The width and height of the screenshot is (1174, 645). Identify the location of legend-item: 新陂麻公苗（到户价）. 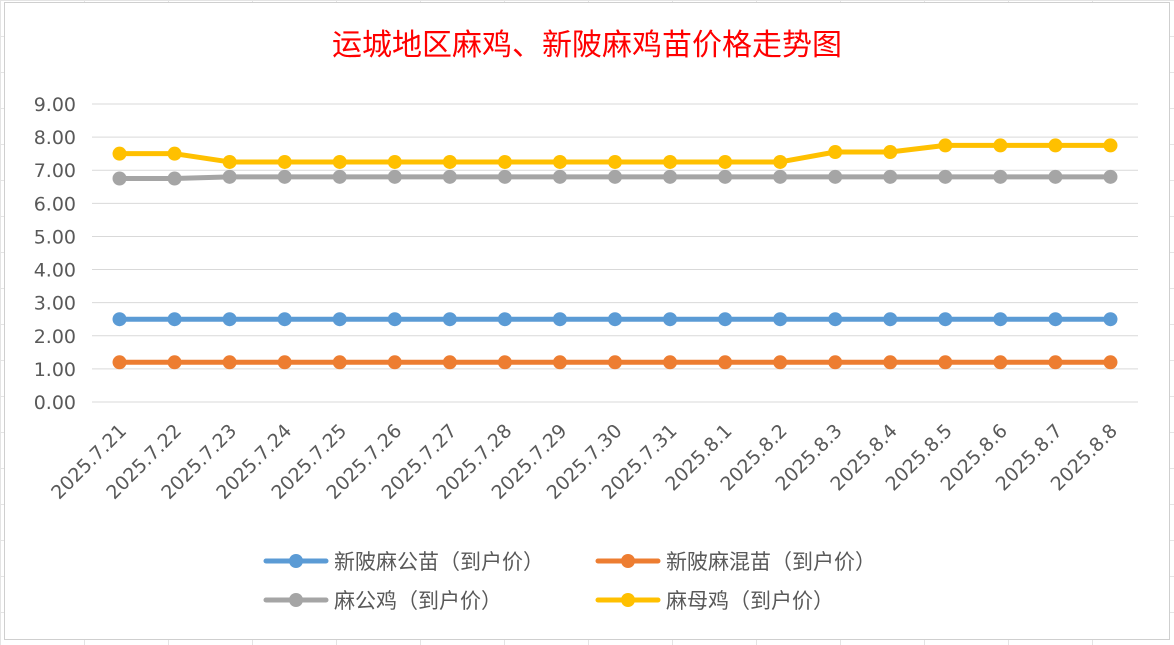
(403, 562).